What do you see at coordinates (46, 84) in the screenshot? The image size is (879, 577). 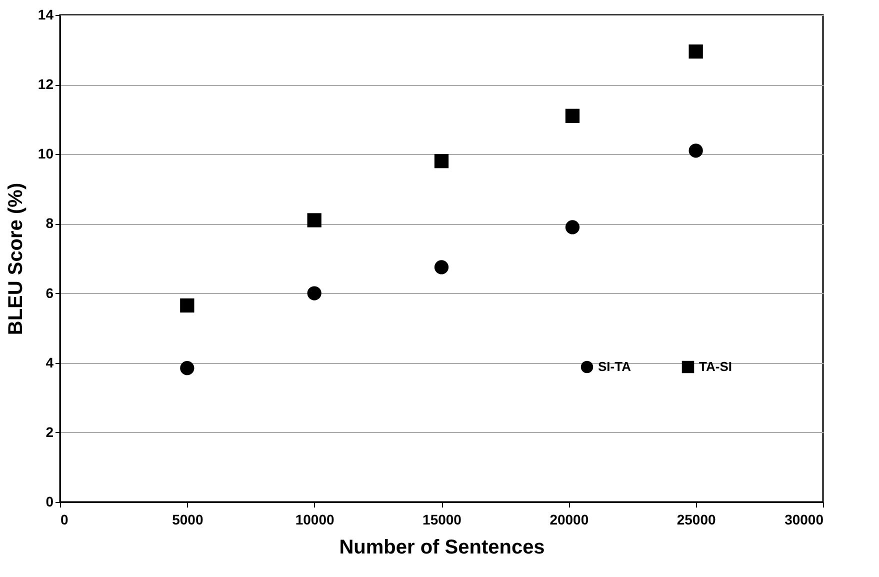 I see `y-tick-label: 12` at bounding box center [46, 84].